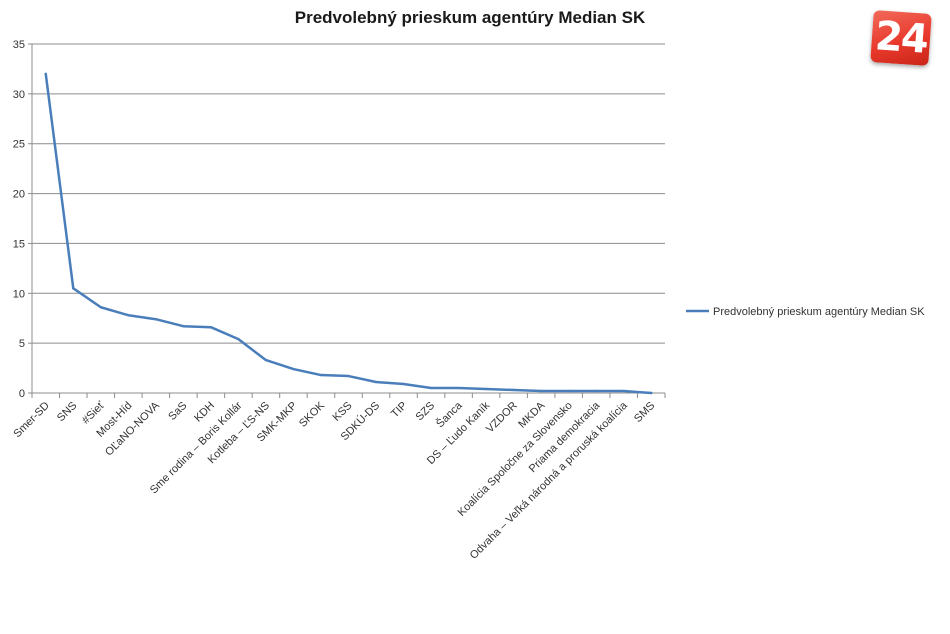 The height and width of the screenshot is (634, 950). Describe the element at coordinates (19, 244) in the screenshot. I see `y-tick-label: 15` at that location.